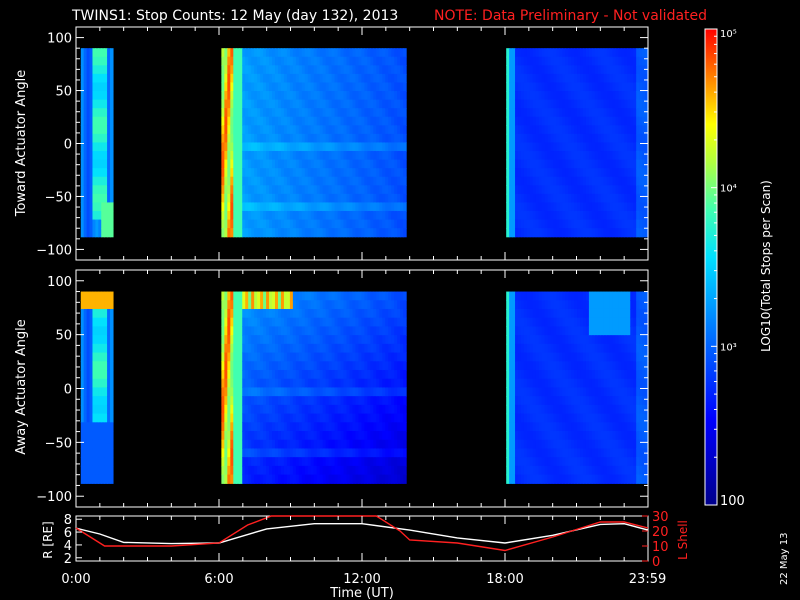 The height and width of the screenshot is (600, 800). Describe the element at coordinates (21, 143) in the screenshot. I see `toward-y-label: Toward Actuator Angle` at that location.